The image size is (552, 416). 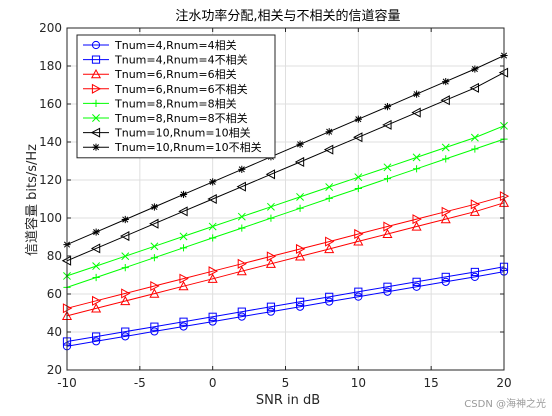 I want to click on legend-item: Tnum=10,Rnum=10不相关, so click(x=172, y=147).